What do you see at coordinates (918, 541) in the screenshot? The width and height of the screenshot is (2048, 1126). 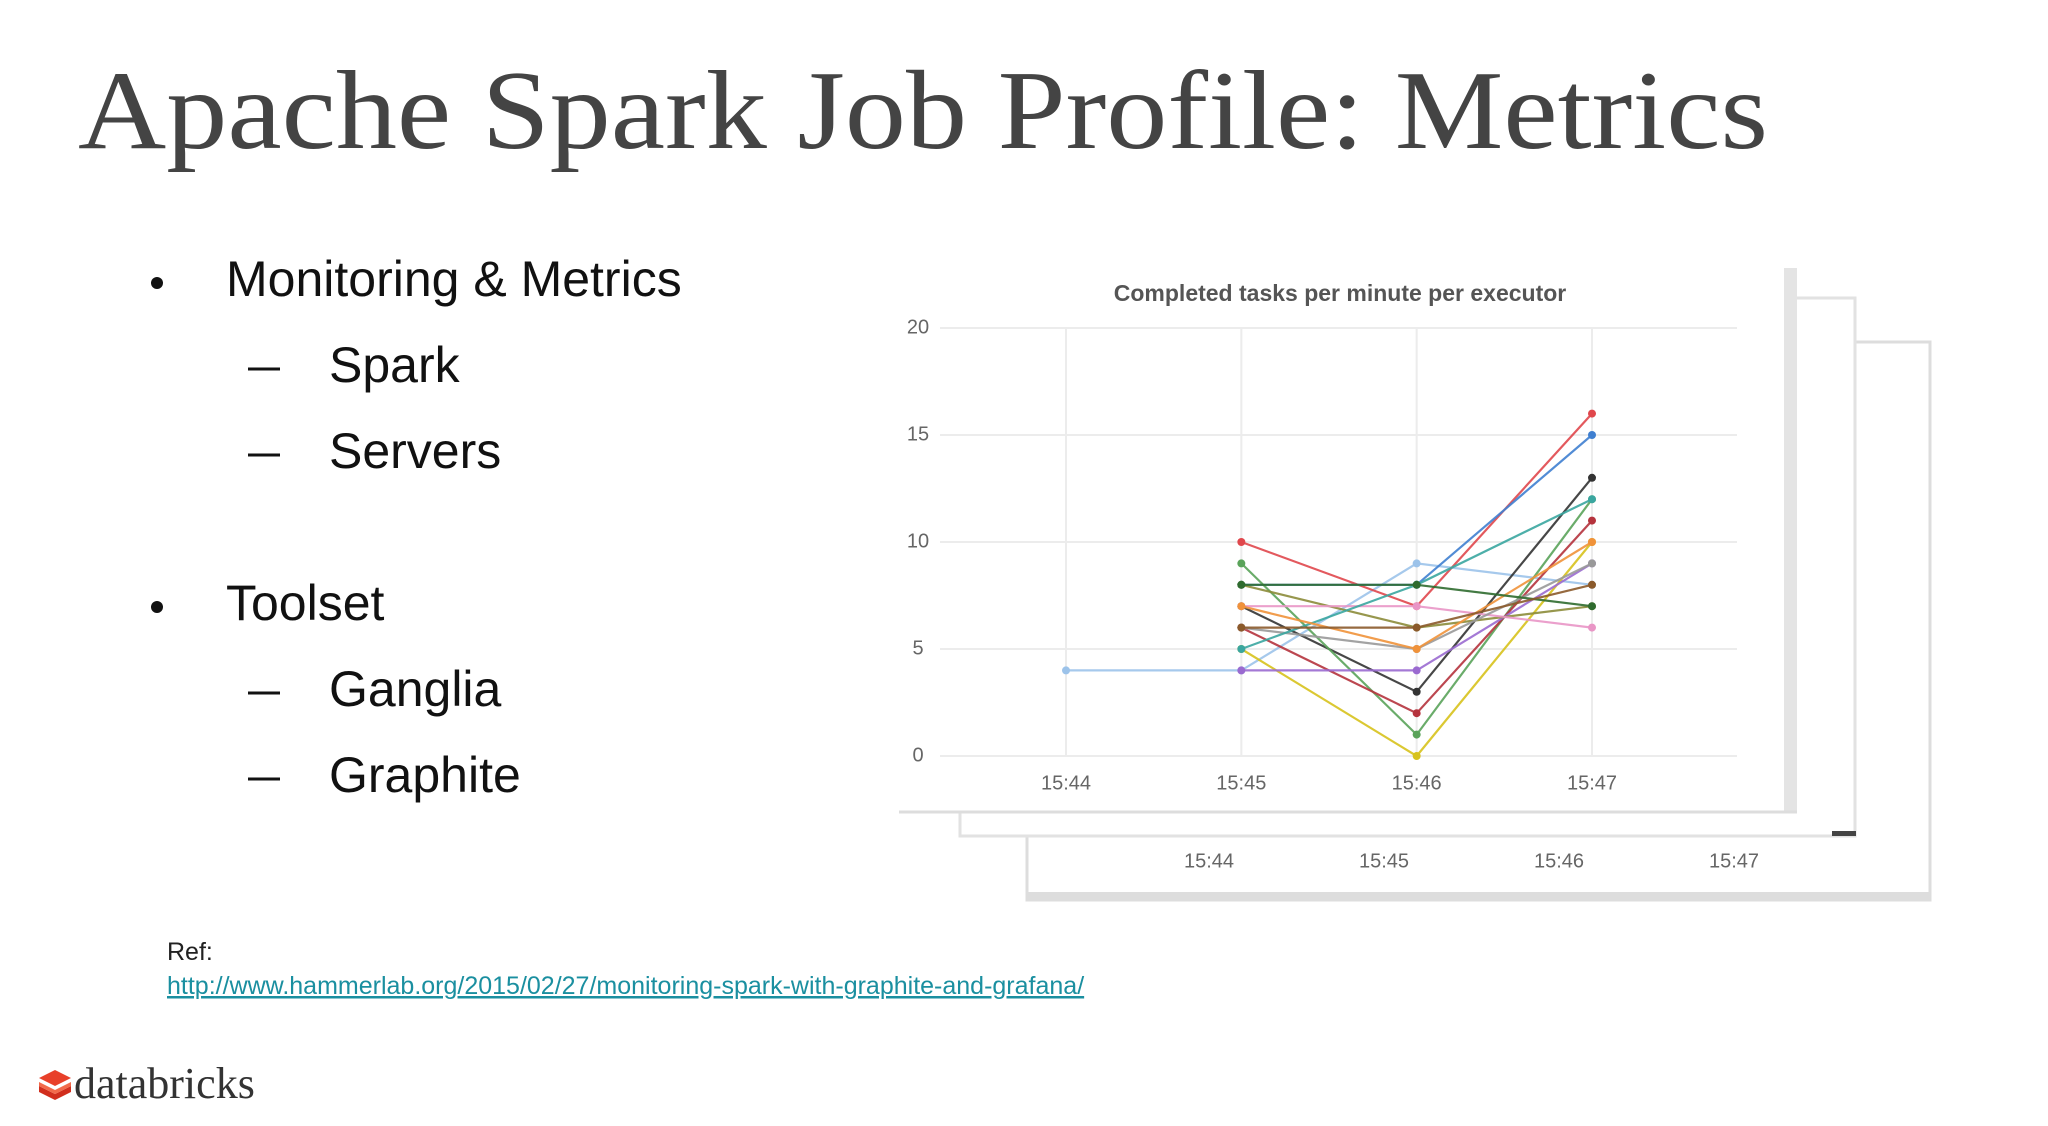 I see `y-tick-label: 10` at bounding box center [918, 541].